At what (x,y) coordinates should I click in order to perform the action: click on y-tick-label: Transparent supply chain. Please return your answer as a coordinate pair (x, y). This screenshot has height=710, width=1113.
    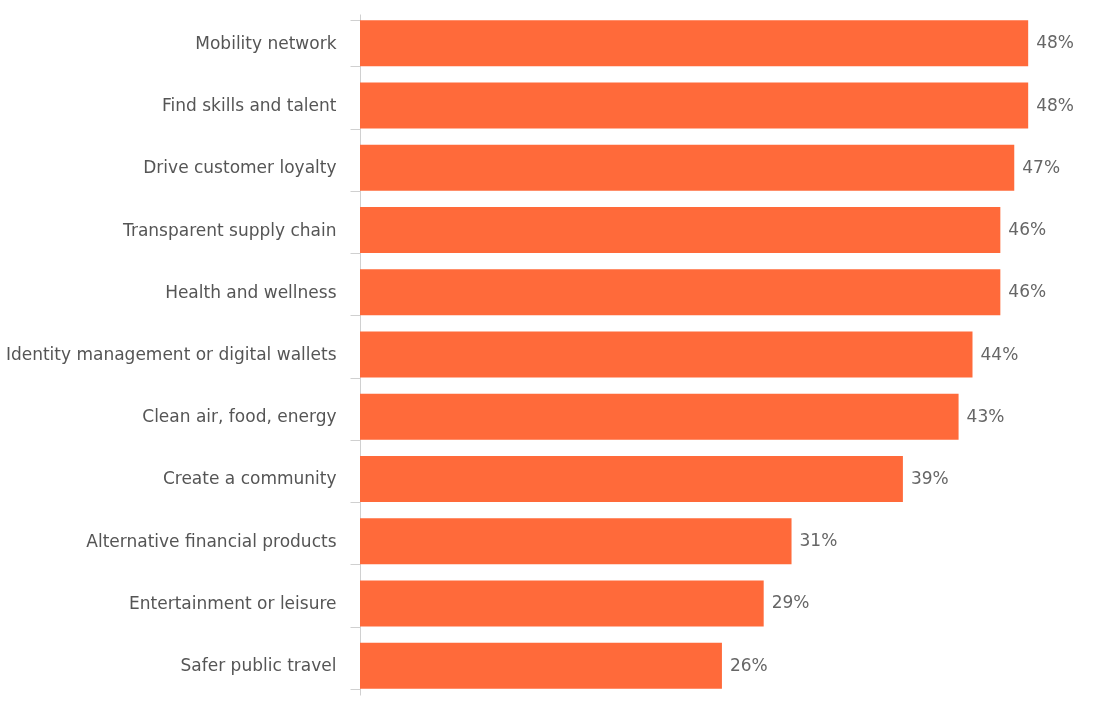
    Looking at the image, I should click on (229, 229).